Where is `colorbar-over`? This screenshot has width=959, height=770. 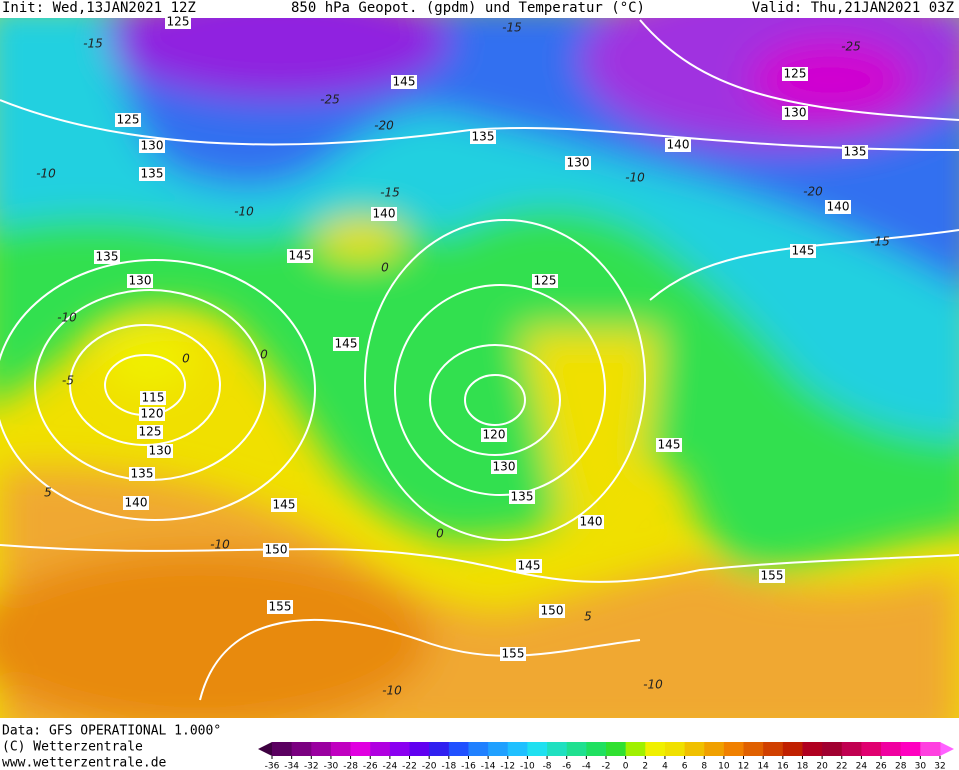
colorbar-over is located at coordinates (947, 749).